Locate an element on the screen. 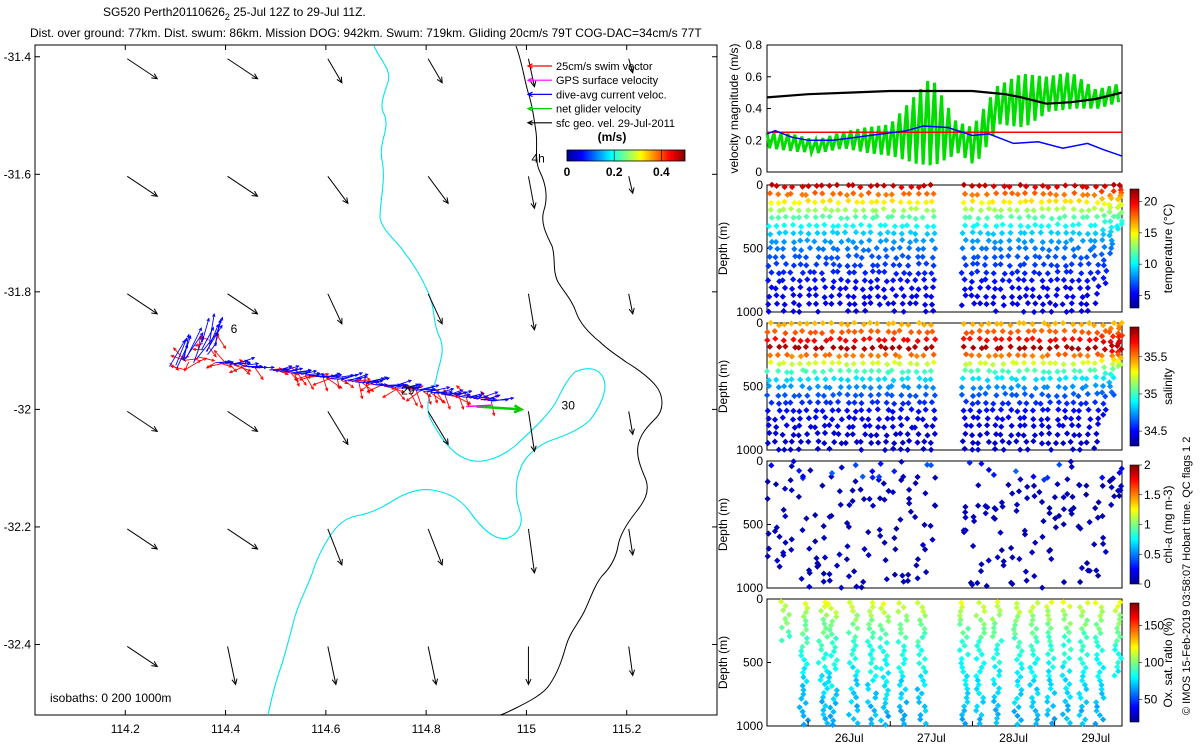 The image size is (1200, 750). map-colorbar-title: (m/s) is located at coordinates (612, 137).